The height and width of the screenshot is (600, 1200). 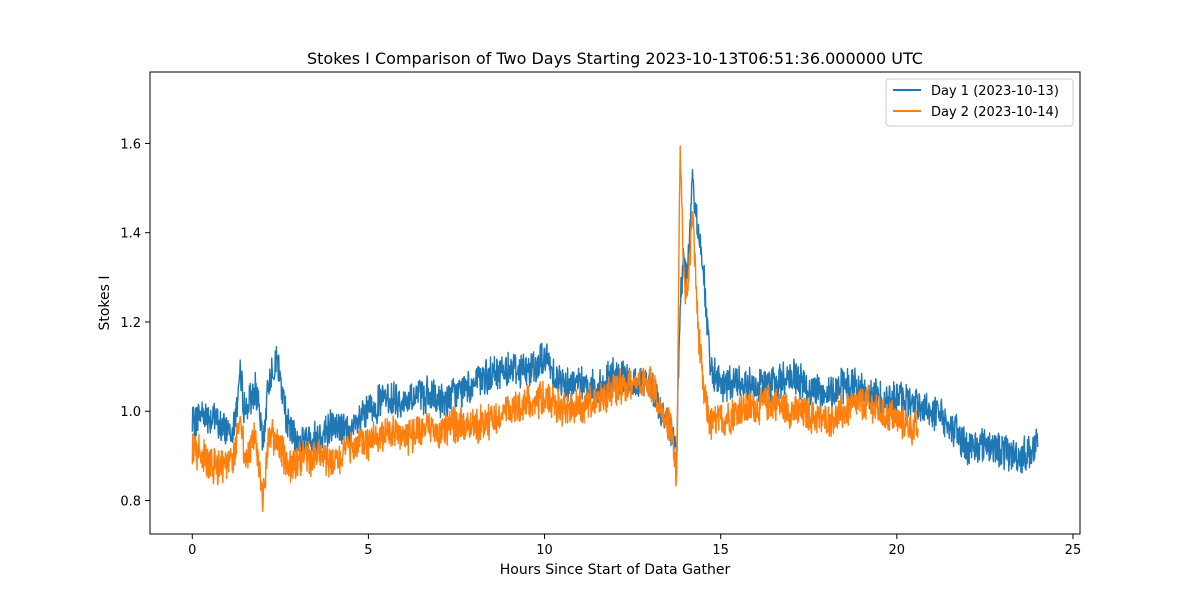 I want to click on x-tick-label: 0, so click(x=192, y=550).